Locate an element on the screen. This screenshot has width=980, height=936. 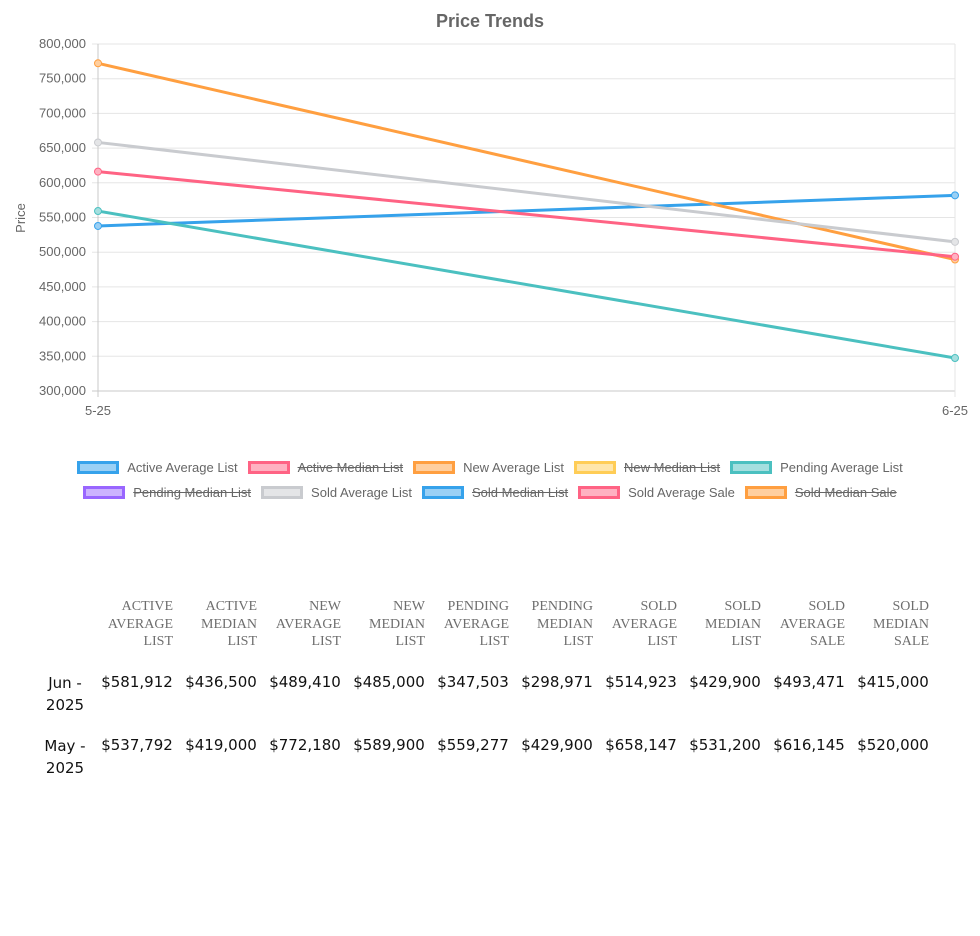
legend-item: Pending Average List is located at coordinates (816, 467).